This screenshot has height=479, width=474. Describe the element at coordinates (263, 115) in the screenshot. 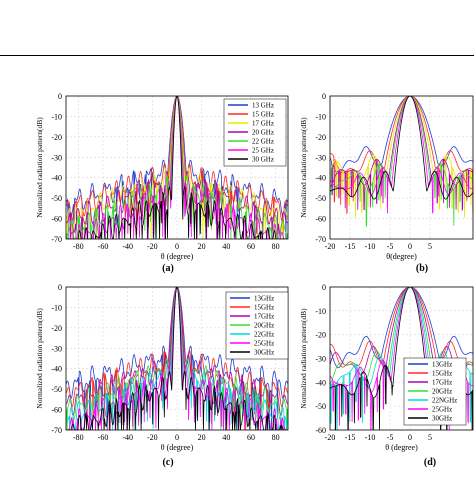

I see `legend-label: 15 GHz` at that location.